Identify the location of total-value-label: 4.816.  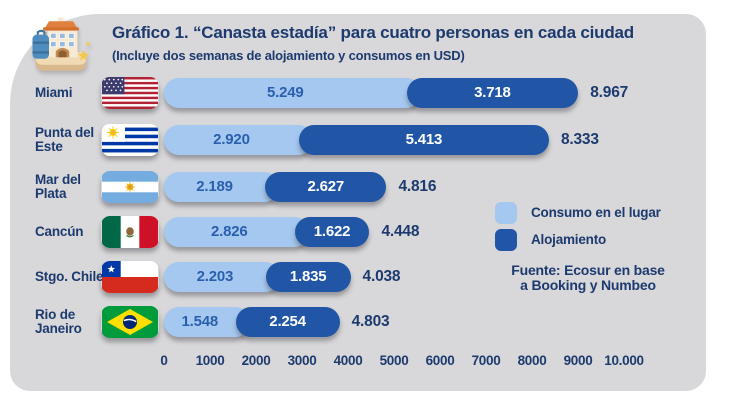
(417, 186).